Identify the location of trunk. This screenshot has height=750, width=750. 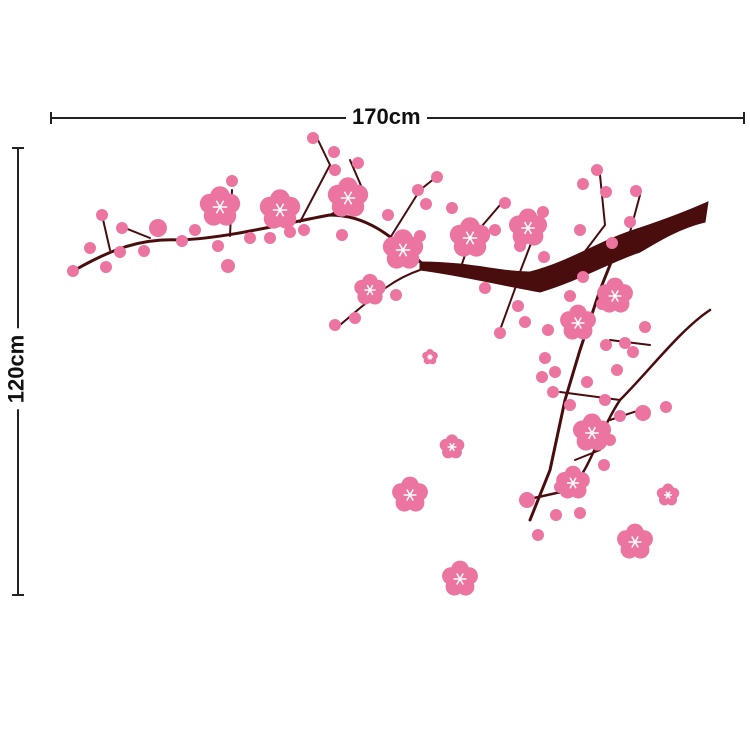
(564, 247).